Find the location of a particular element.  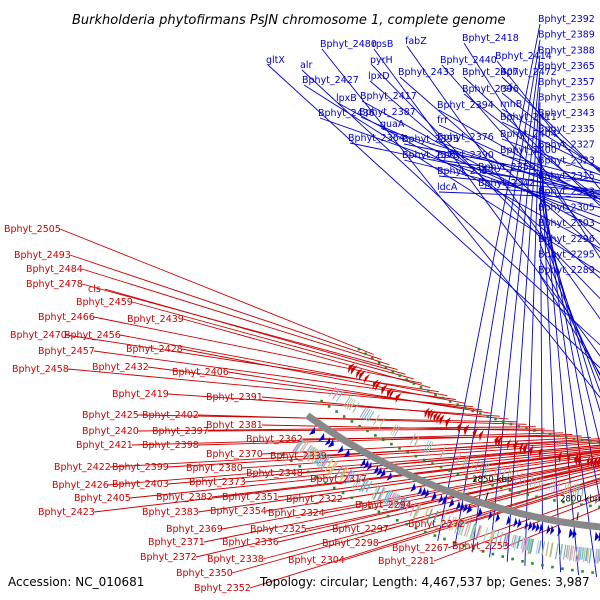

forward-gene-label: rnhB is located at coordinates (511, 104).